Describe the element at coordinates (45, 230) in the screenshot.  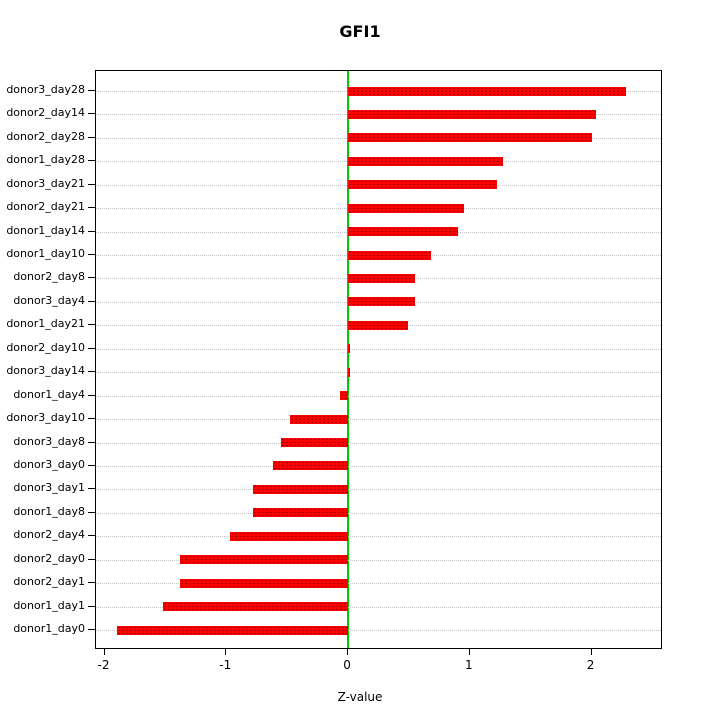
I see `y-tick-label: donor1_day14` at that location.